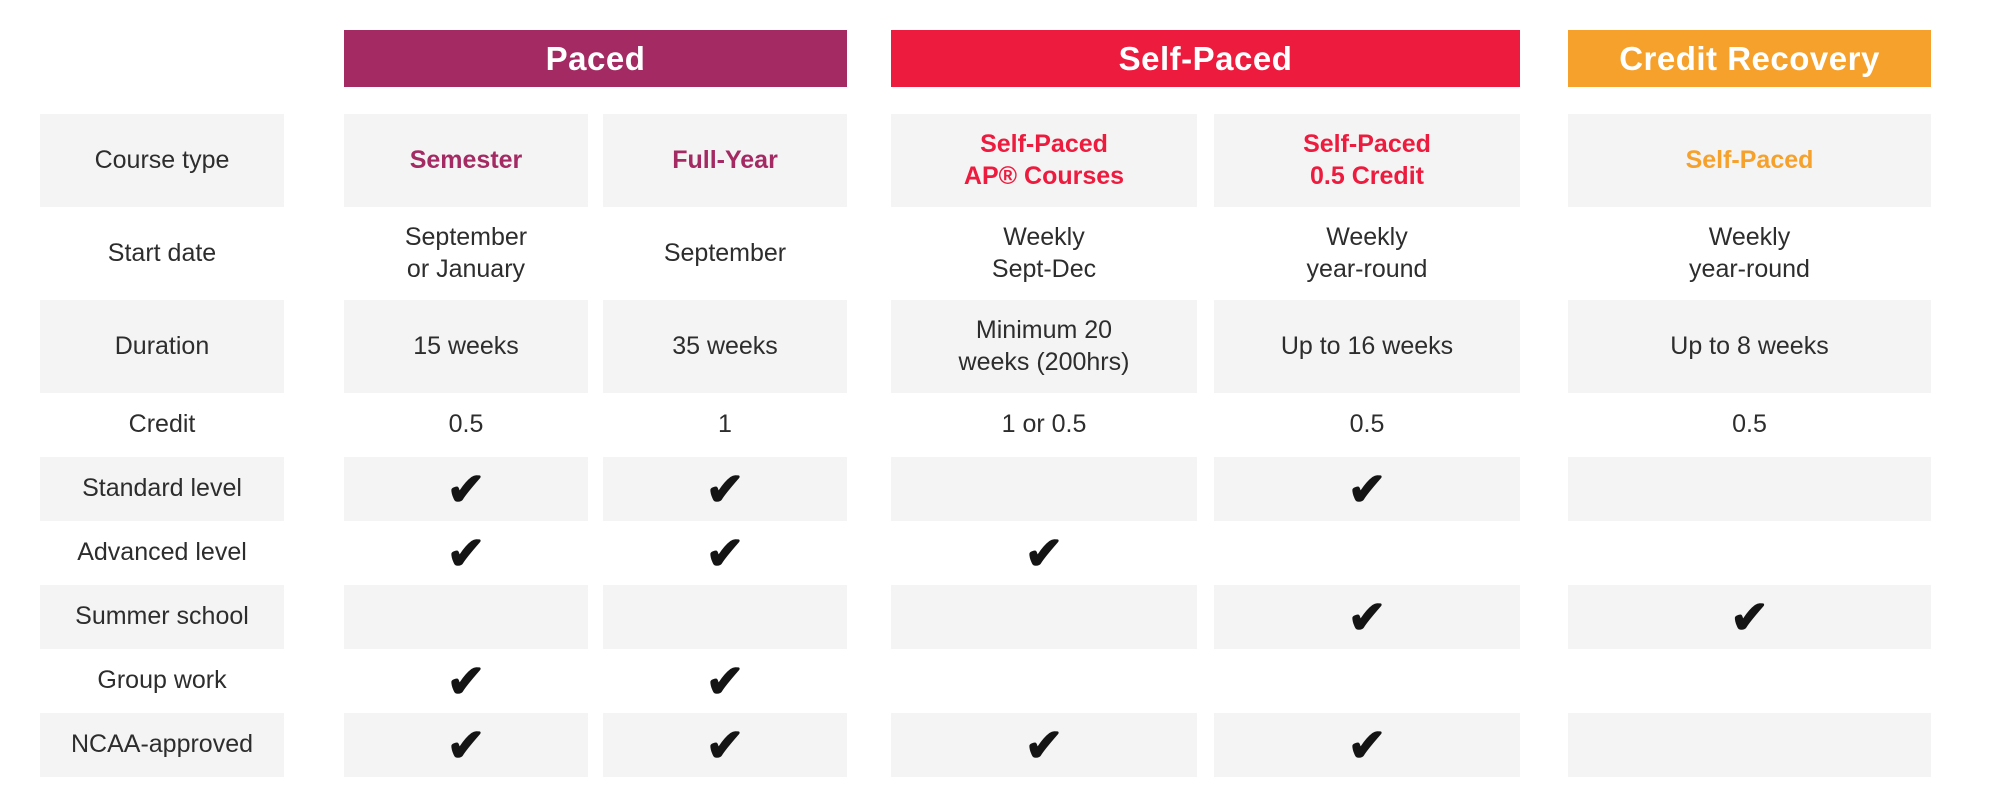  I want to click on row-standard-level: Standard level ✔ ✔ ✔, so click(1000, 489).